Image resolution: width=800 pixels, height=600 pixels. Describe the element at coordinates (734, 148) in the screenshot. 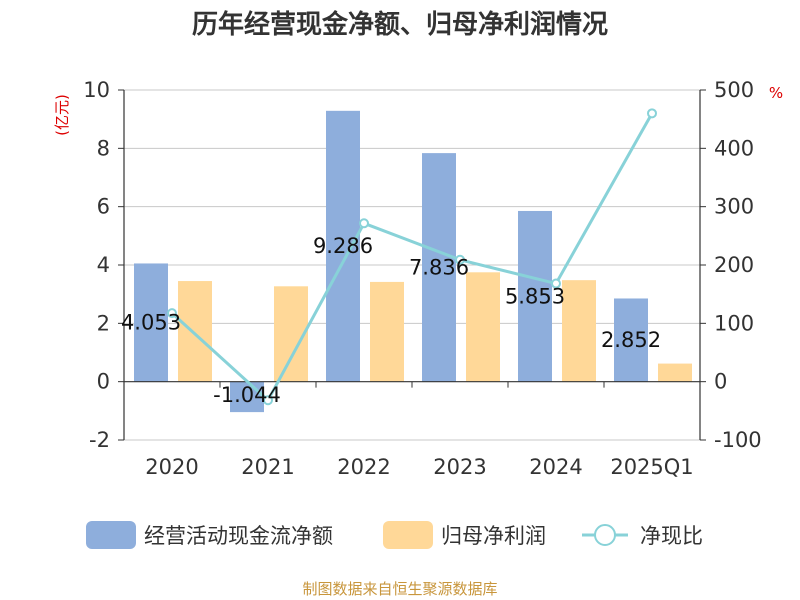

I see `right-tick-label: 400` at that location.